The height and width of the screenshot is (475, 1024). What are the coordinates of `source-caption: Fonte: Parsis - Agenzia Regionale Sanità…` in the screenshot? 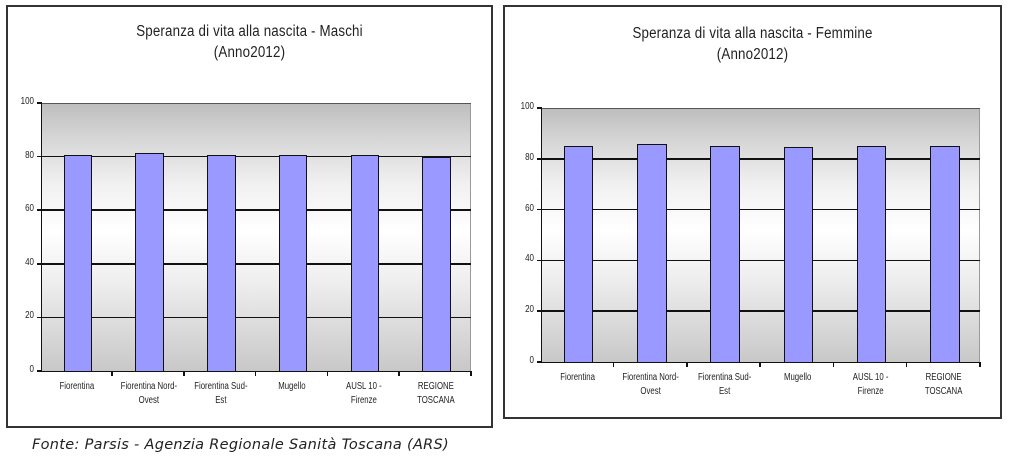 It's located at (241, 445).